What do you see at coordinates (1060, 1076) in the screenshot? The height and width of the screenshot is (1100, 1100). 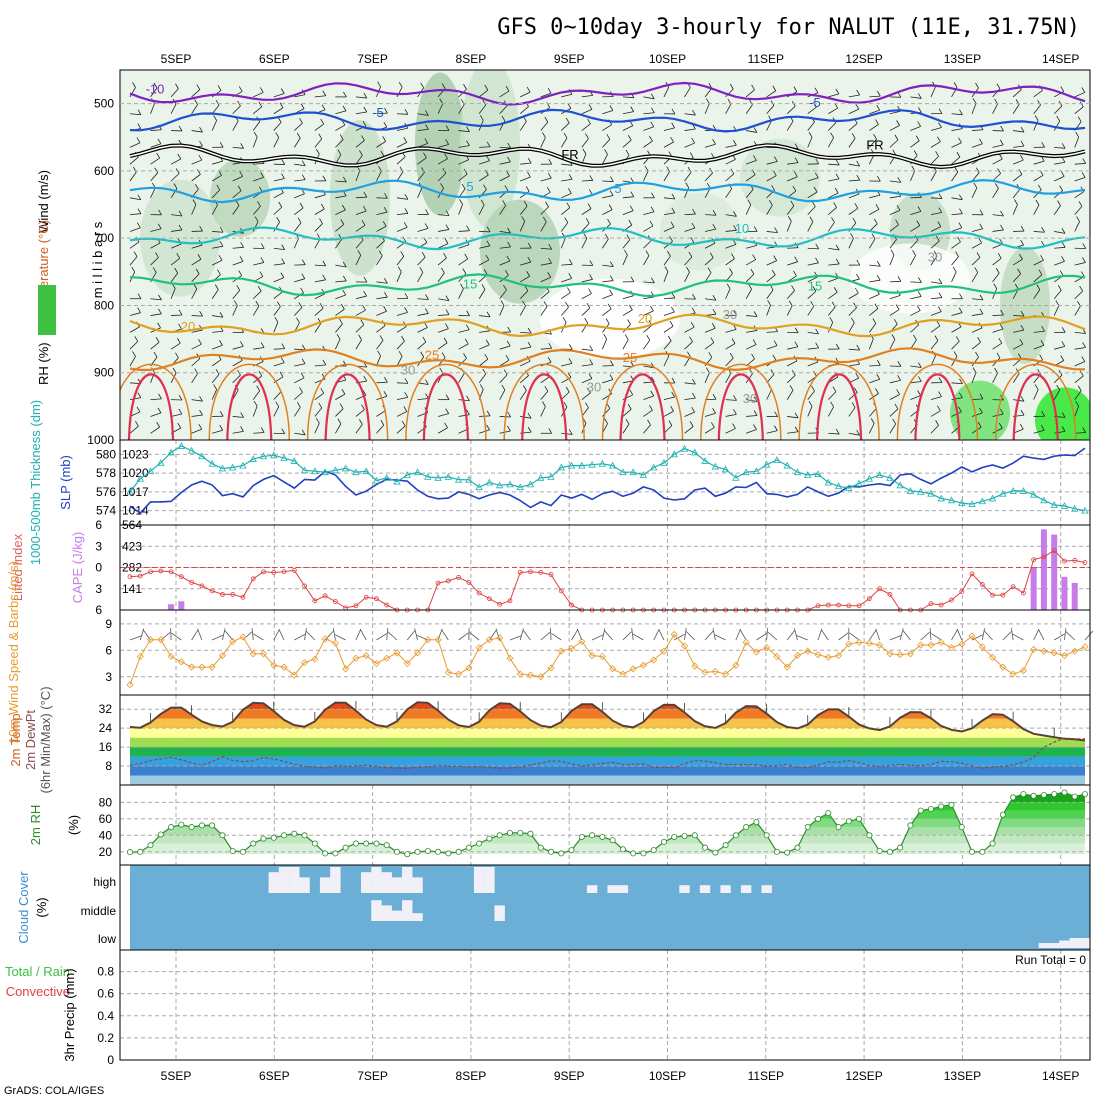 I see `bottom-date-label: 14SEP` at bounding box center [1060, 1076].